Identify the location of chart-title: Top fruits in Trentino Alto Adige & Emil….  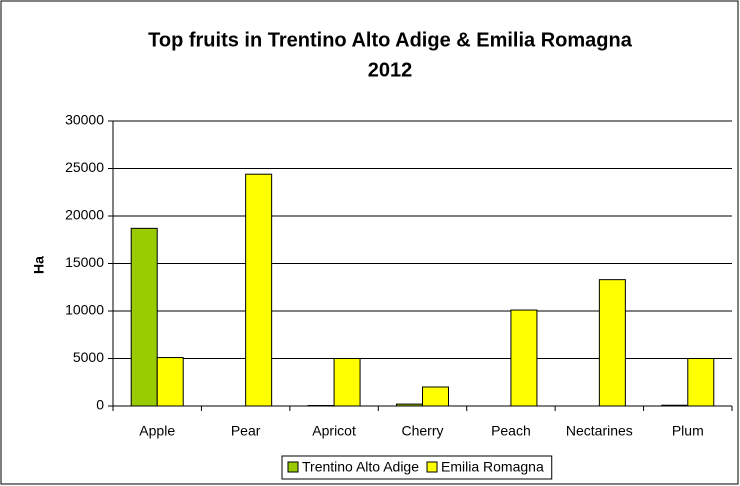
(390, 40).